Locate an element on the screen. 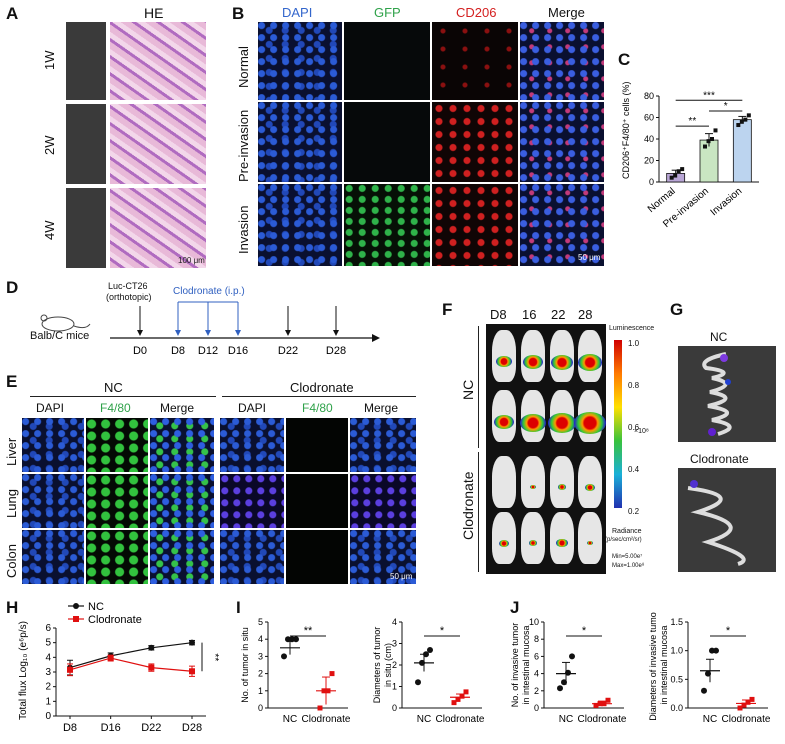 The height and width of the screenshot is (744, 785). timeline-arrow-head is located at coordinates (288, 333).